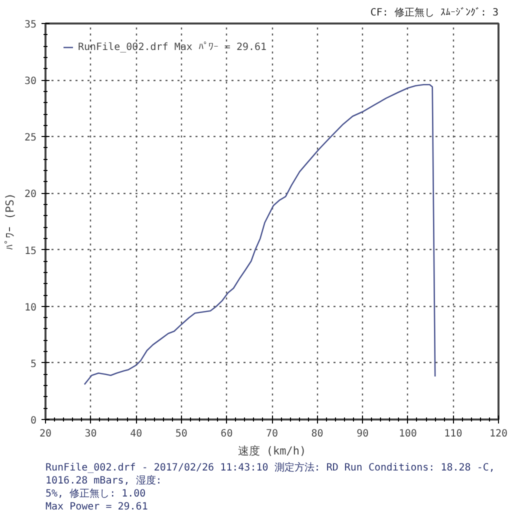 Image resolution: width=512 pixels, height=512 pixels. I want to click on x-tick-label: 80, so click(317, 434).